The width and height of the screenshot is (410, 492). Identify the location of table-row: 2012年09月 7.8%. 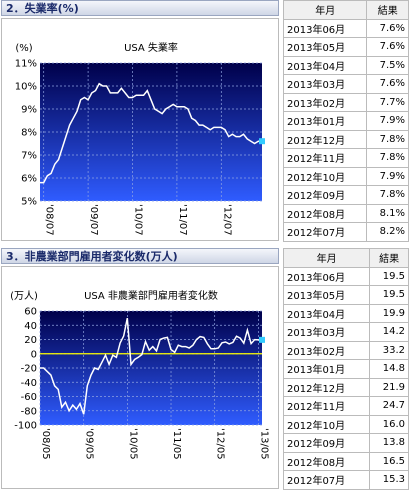
(345, 195).